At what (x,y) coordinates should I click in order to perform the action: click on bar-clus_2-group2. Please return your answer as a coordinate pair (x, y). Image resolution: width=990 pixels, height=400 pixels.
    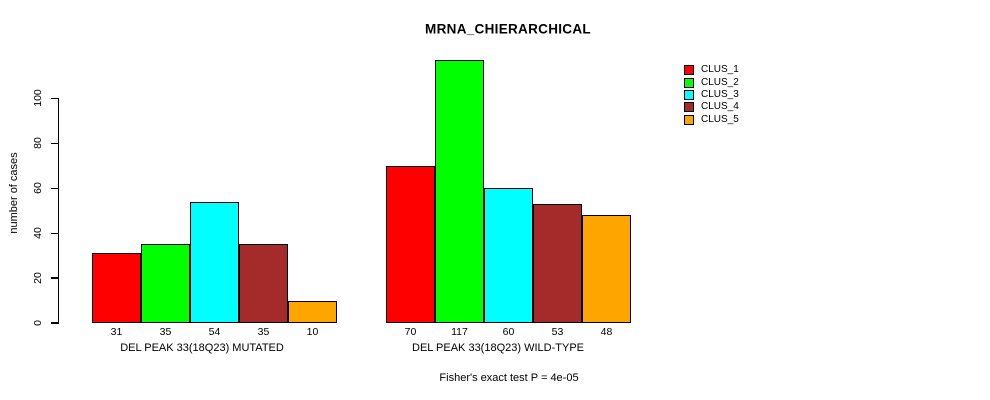
    Looking at the image, I should click on (459, 191).